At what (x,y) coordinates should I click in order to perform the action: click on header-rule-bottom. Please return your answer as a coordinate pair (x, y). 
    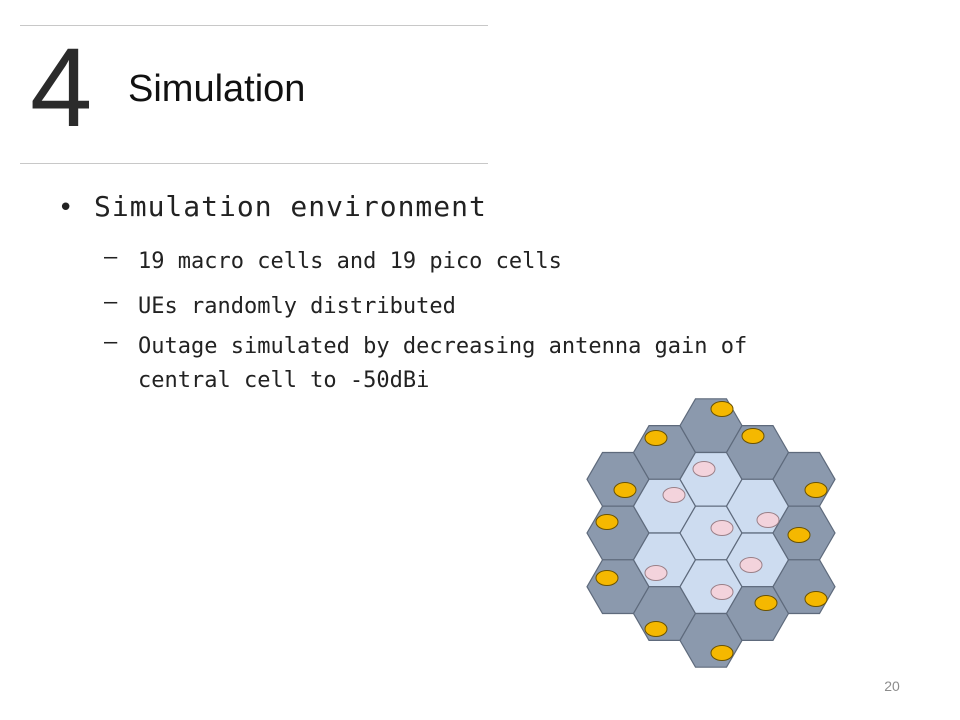
    Looking at the image, I should click on (254, 163).